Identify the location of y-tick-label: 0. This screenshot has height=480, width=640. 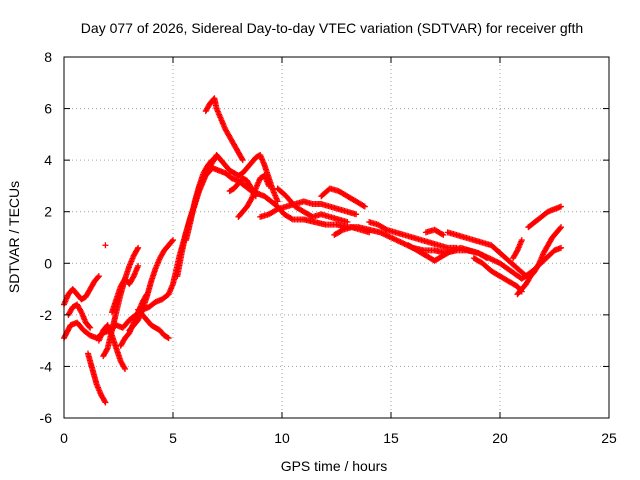
(48, 263).